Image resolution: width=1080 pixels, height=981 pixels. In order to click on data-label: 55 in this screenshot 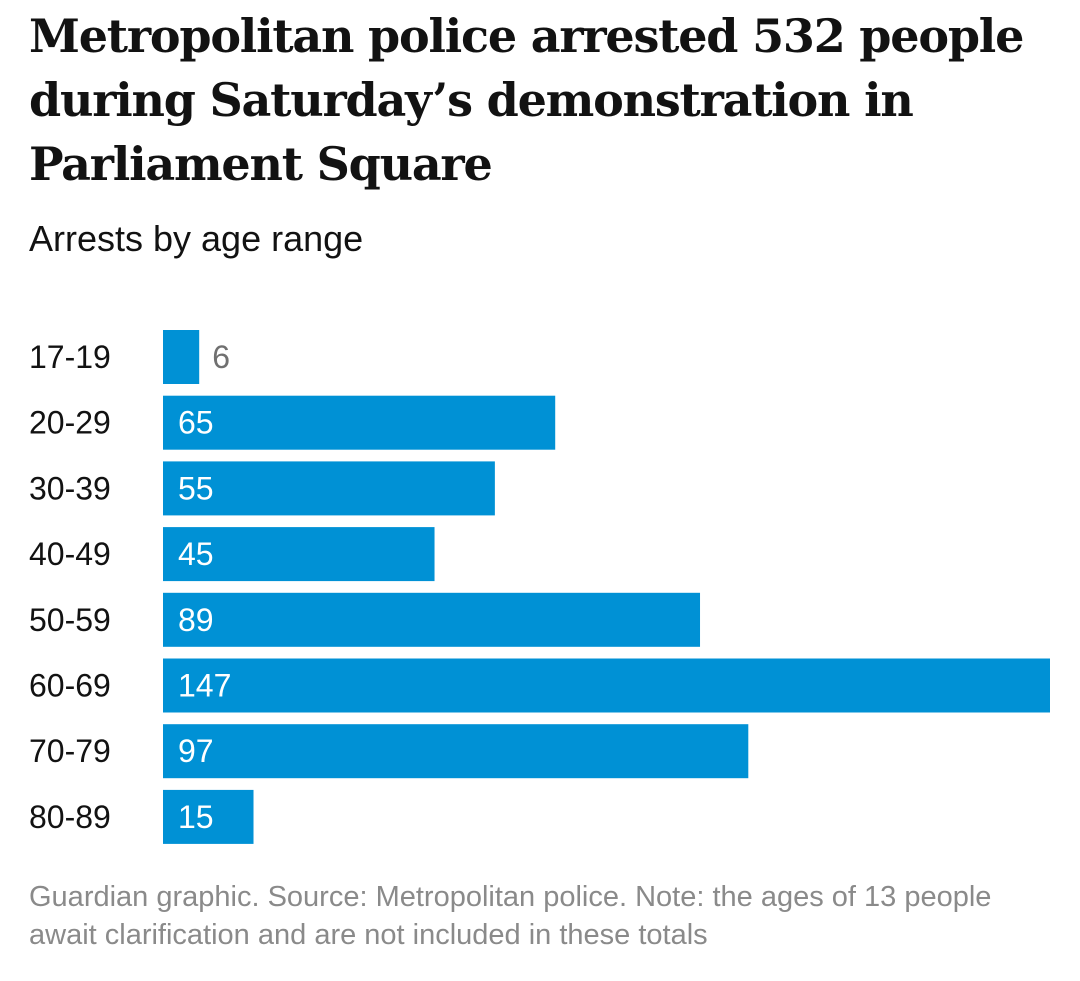, I will do `click(196, 488)`.